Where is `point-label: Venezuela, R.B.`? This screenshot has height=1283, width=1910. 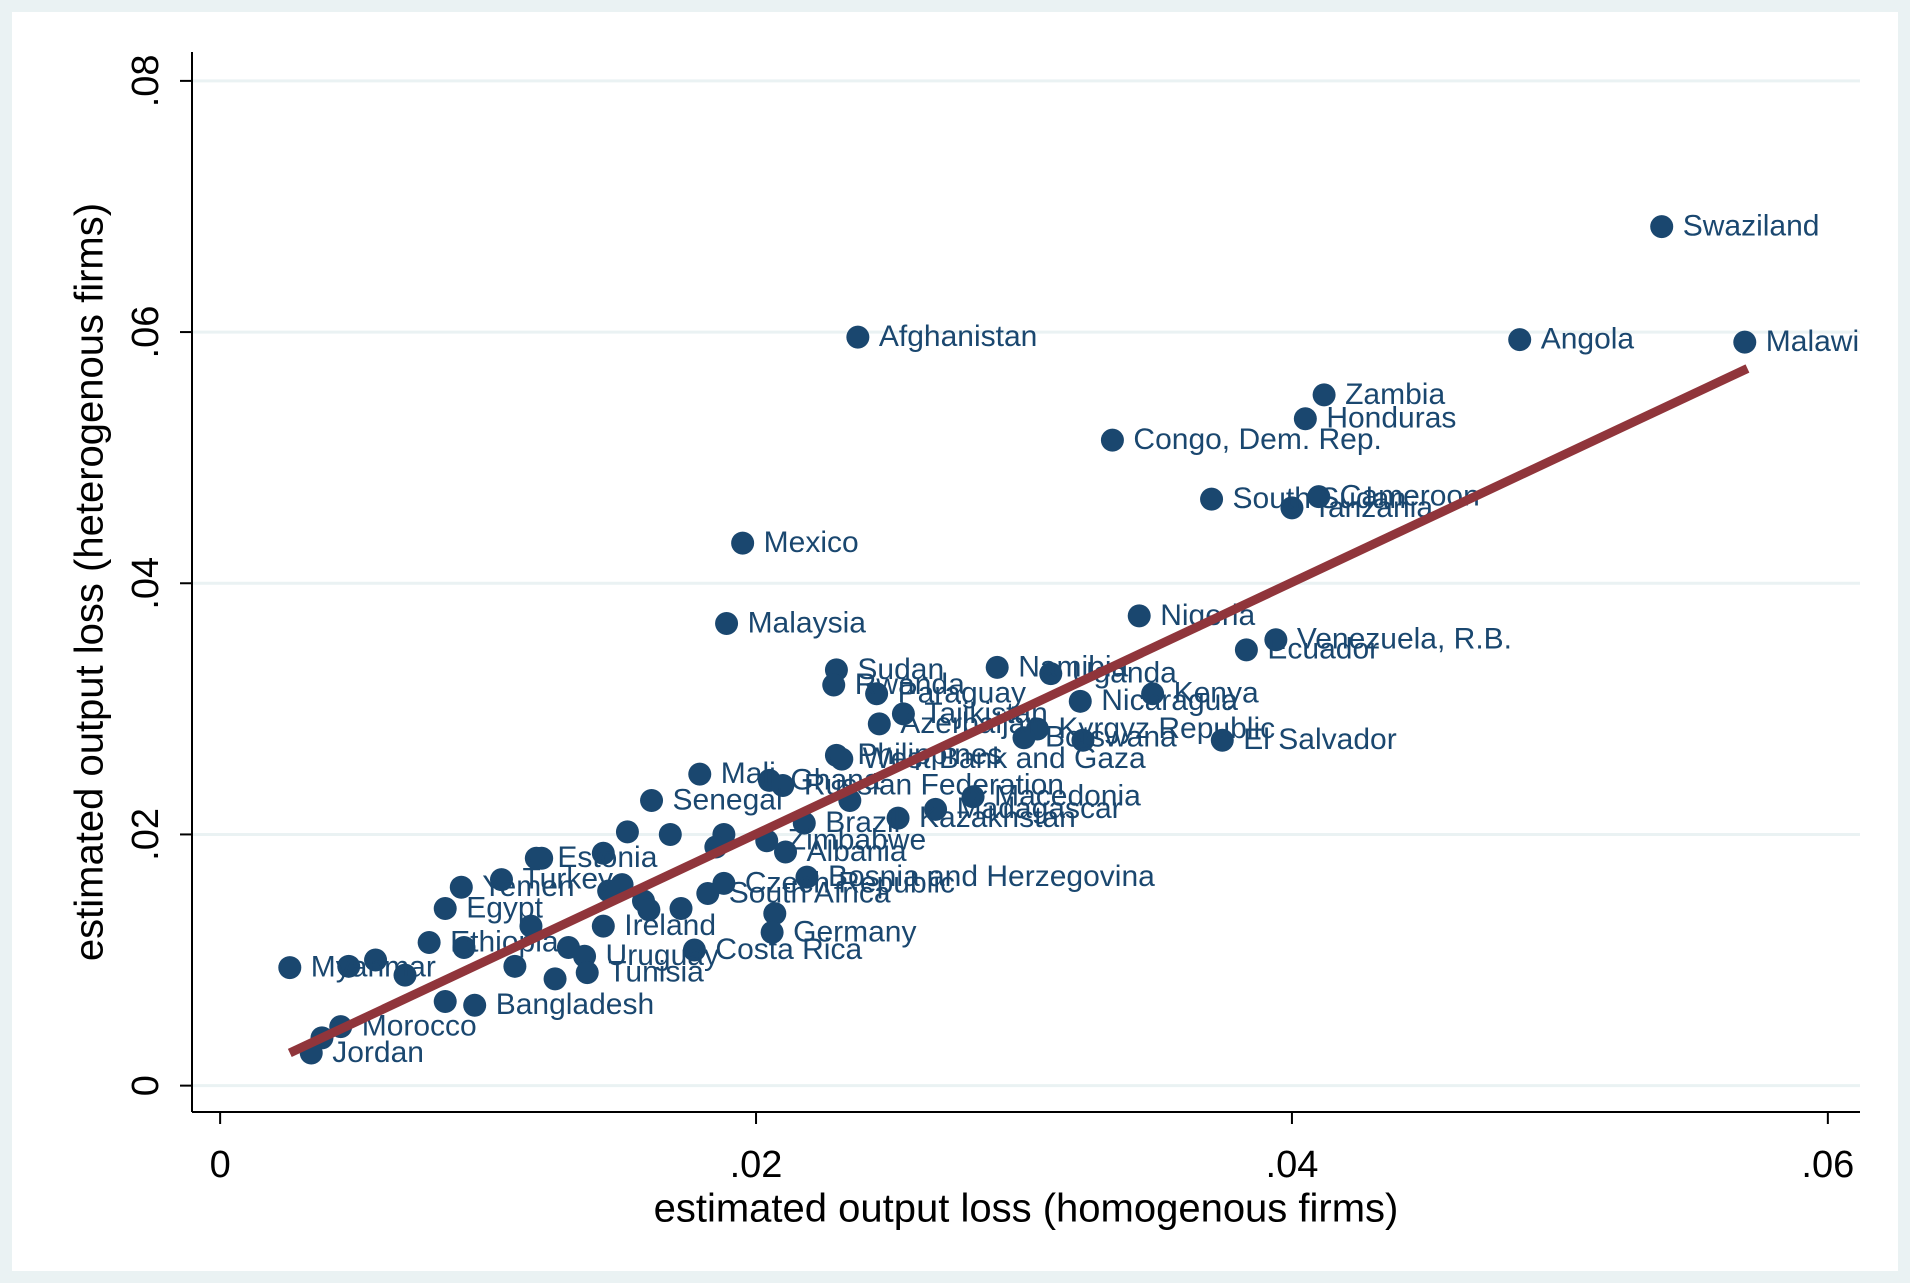 point-label: Venezuela, R.B. is located at coordinates (1404, 639).